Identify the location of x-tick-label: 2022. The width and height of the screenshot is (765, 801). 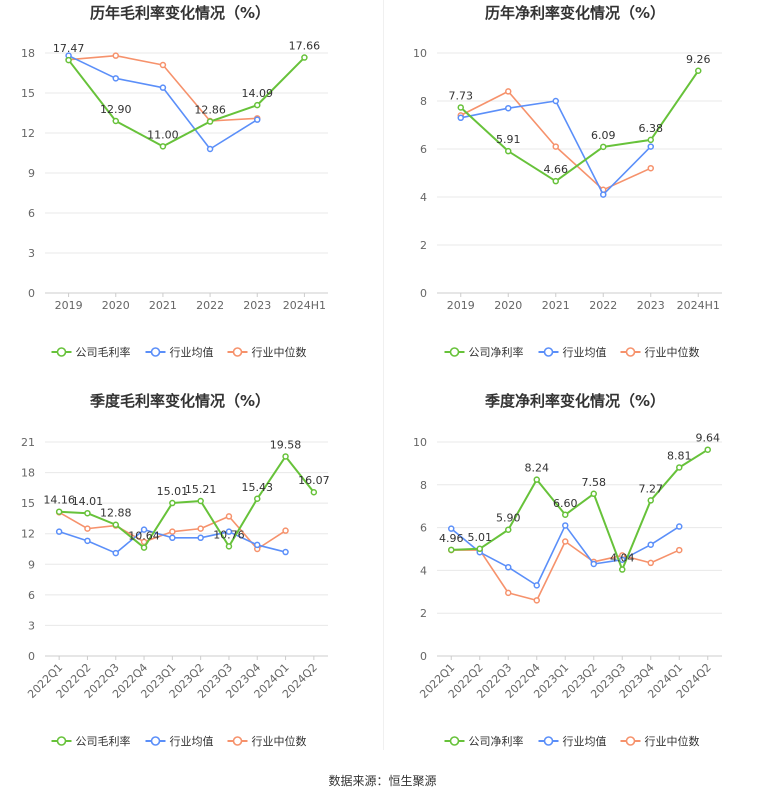
(210, 305).